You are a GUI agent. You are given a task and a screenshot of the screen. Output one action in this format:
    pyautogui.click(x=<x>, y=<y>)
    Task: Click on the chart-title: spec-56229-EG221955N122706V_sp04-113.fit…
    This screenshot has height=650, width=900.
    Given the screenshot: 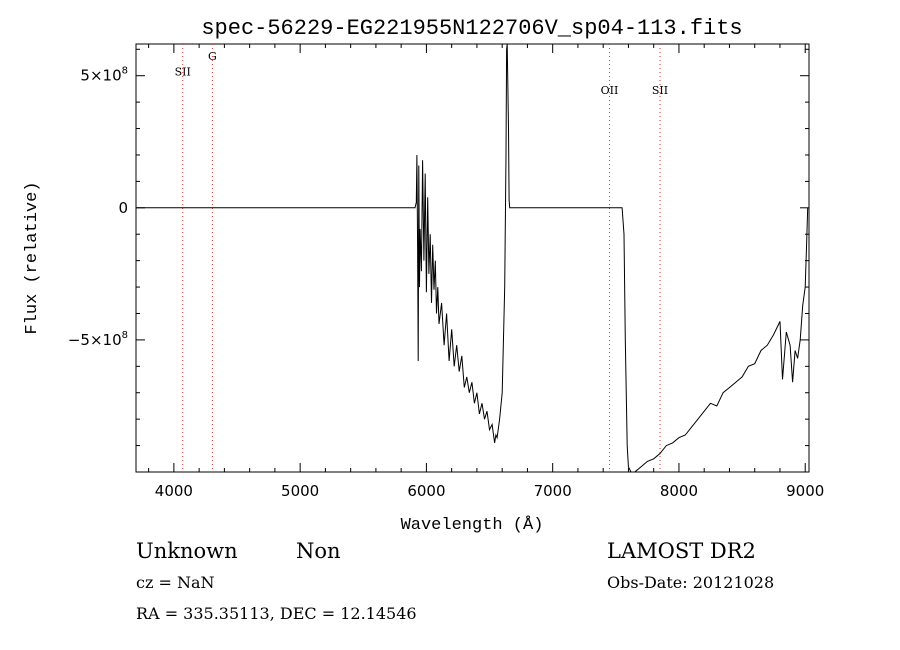 What is the action you would take?
    pyautogui.click(x=471, y=28)
    